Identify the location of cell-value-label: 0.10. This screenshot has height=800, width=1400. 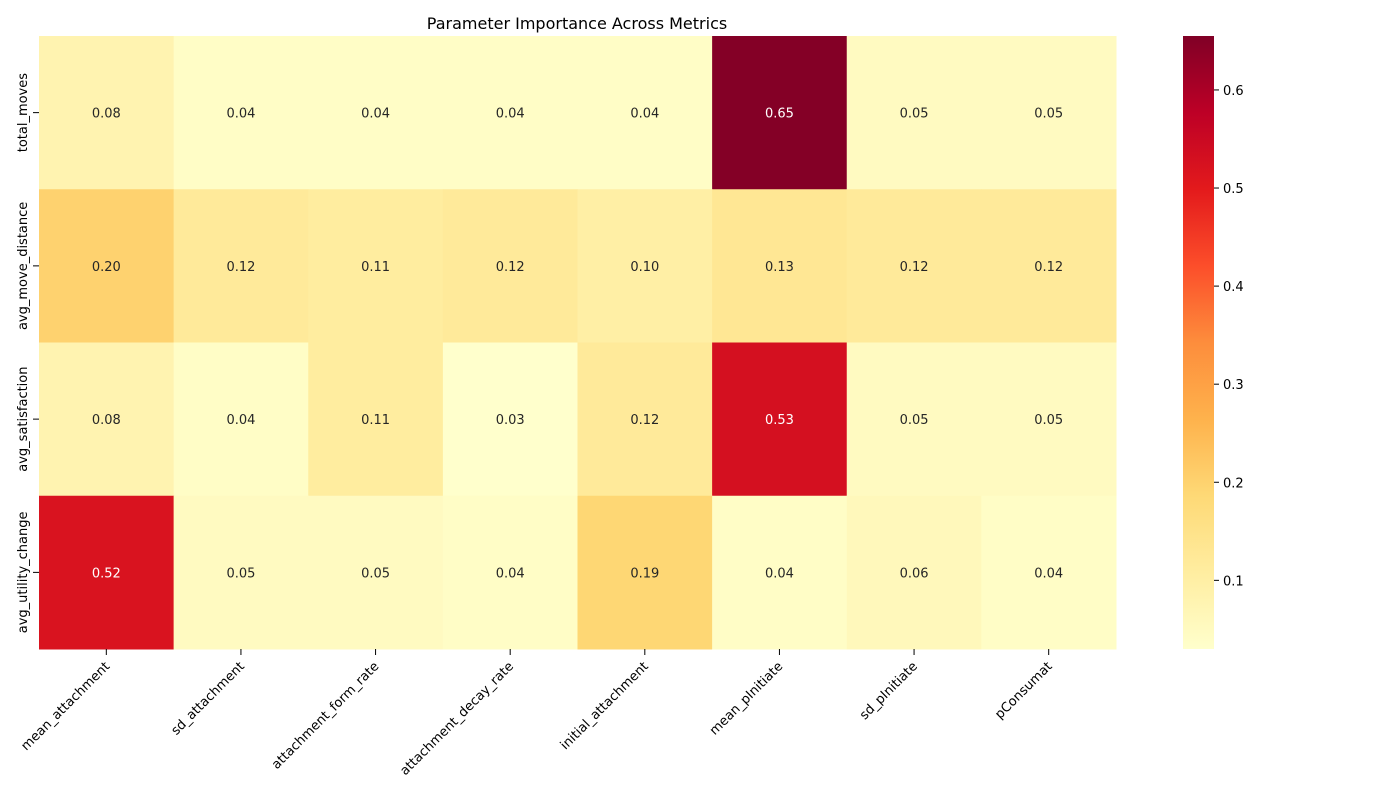
(644, 267).